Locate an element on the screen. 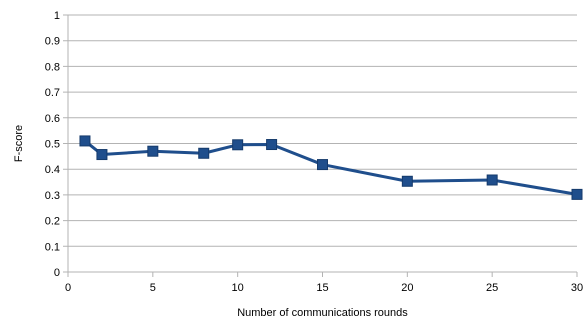 The image size is (584, 323). y-tick-label: 0.8 is located at coordinates (52, 67).